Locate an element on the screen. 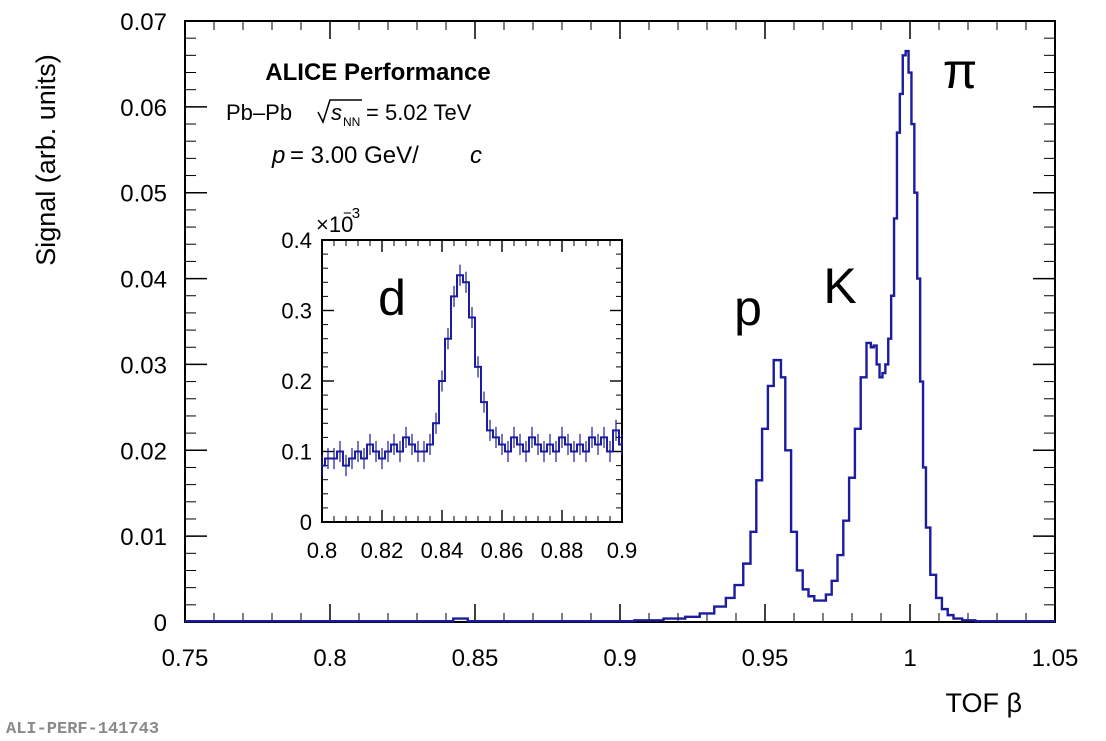  inset-y-tick-label: 0.3 is located at coordinates (296, 311).